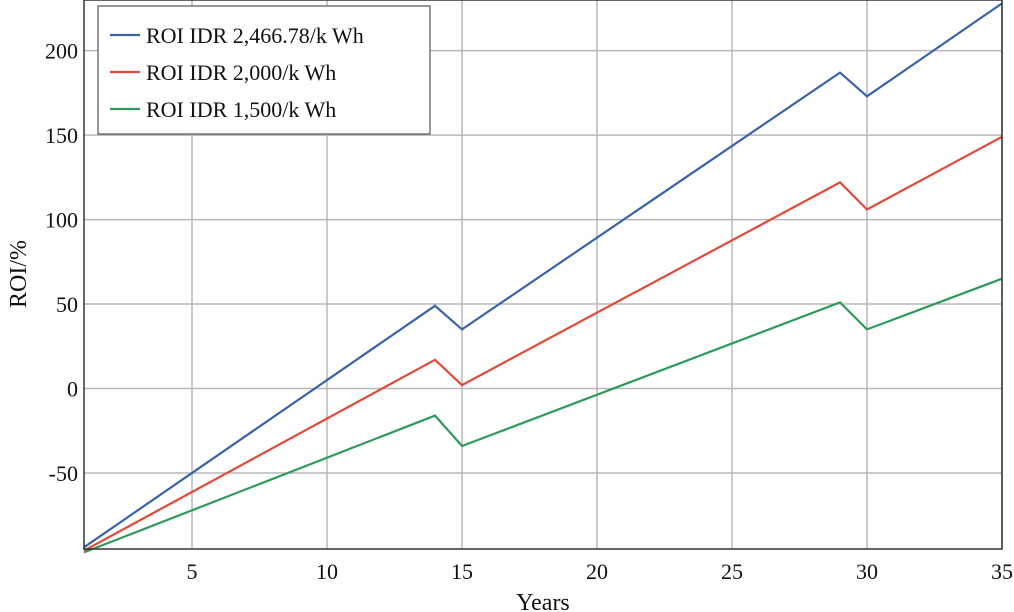  Describe the element at coordinates (327, 571) in the screenshot. I see `x-tick-label: 10` at that location.